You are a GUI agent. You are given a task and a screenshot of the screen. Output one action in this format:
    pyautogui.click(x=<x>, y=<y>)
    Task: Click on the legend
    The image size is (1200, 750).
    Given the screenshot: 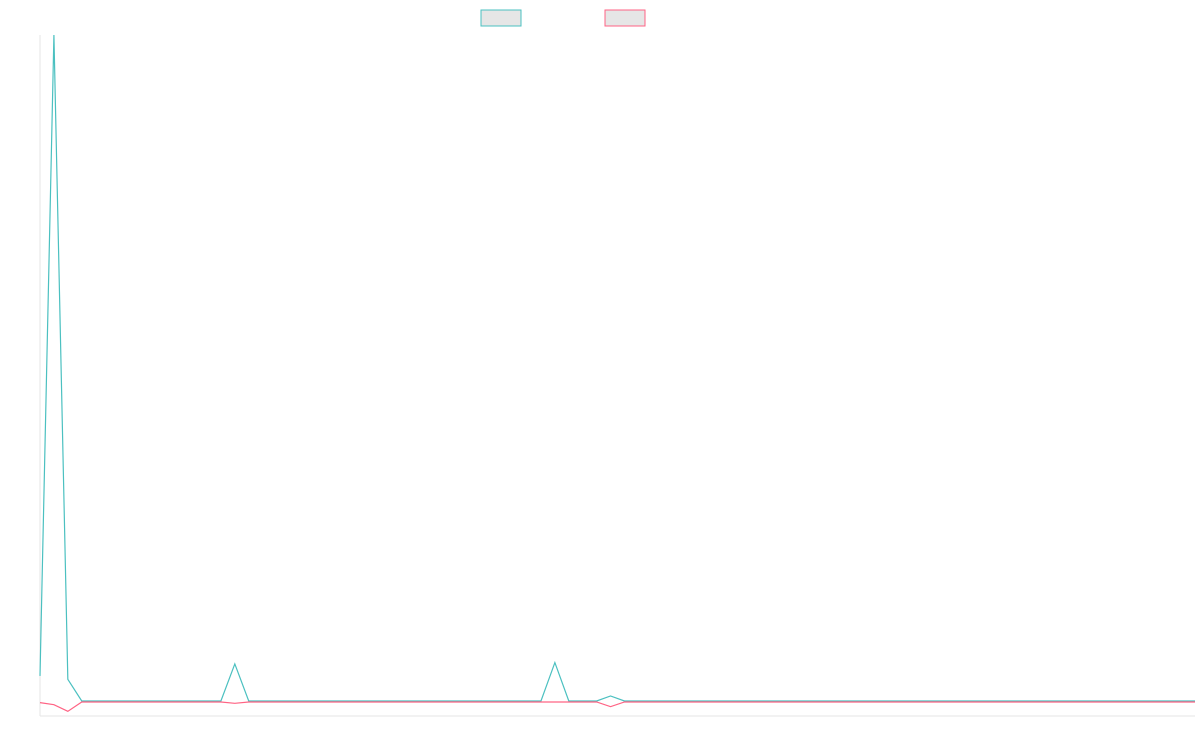 What is the action you would take?
    pyautogui.click(x=563, y=18)
    